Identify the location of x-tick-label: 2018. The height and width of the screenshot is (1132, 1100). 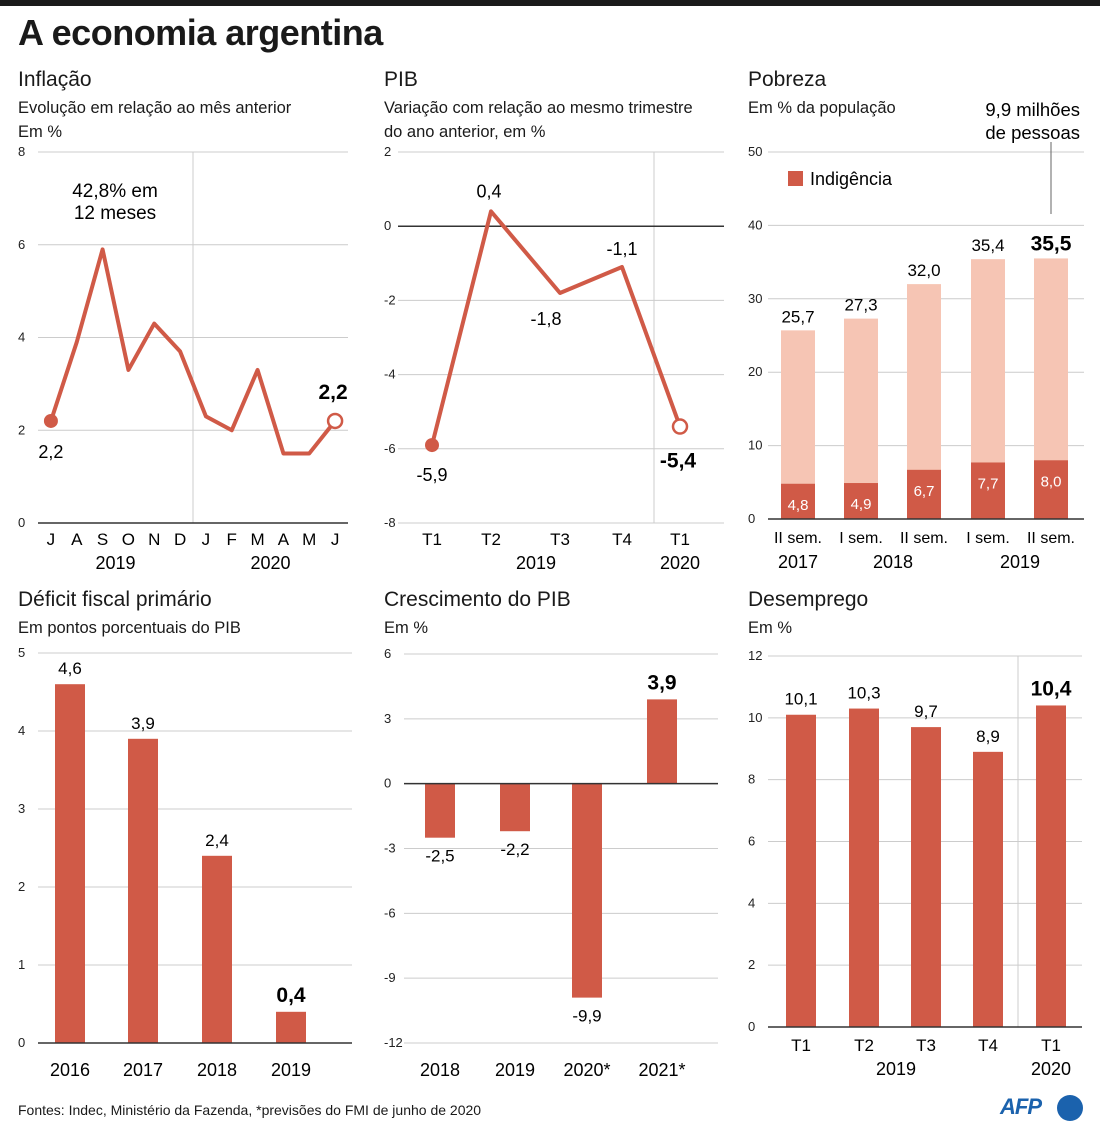
(217, 1070).